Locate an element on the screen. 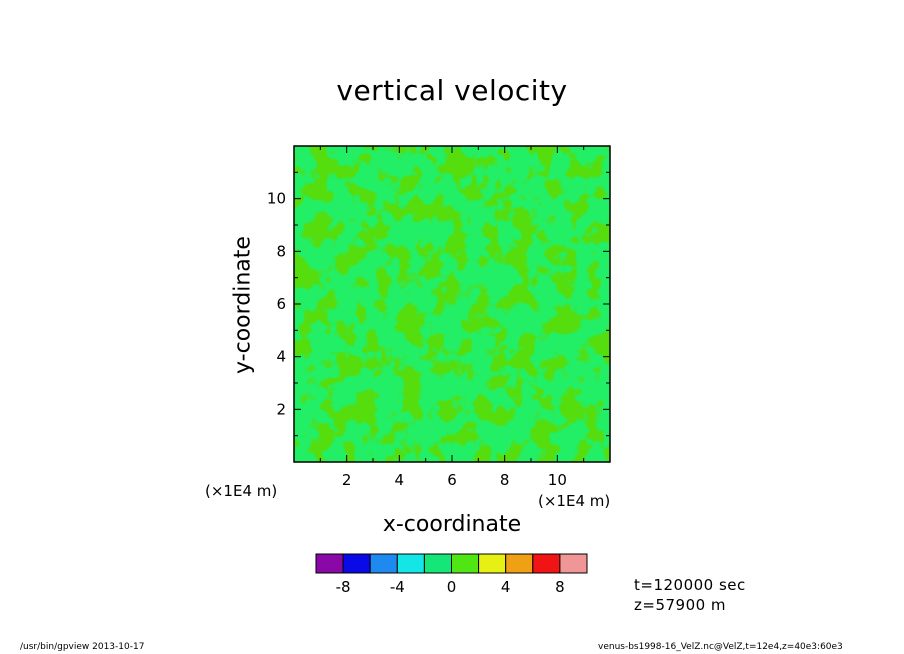 Image resolution: width=904 pixels, height=654 pixels. colorbar-tick-label: 4 is located at coordinates (506, 587).